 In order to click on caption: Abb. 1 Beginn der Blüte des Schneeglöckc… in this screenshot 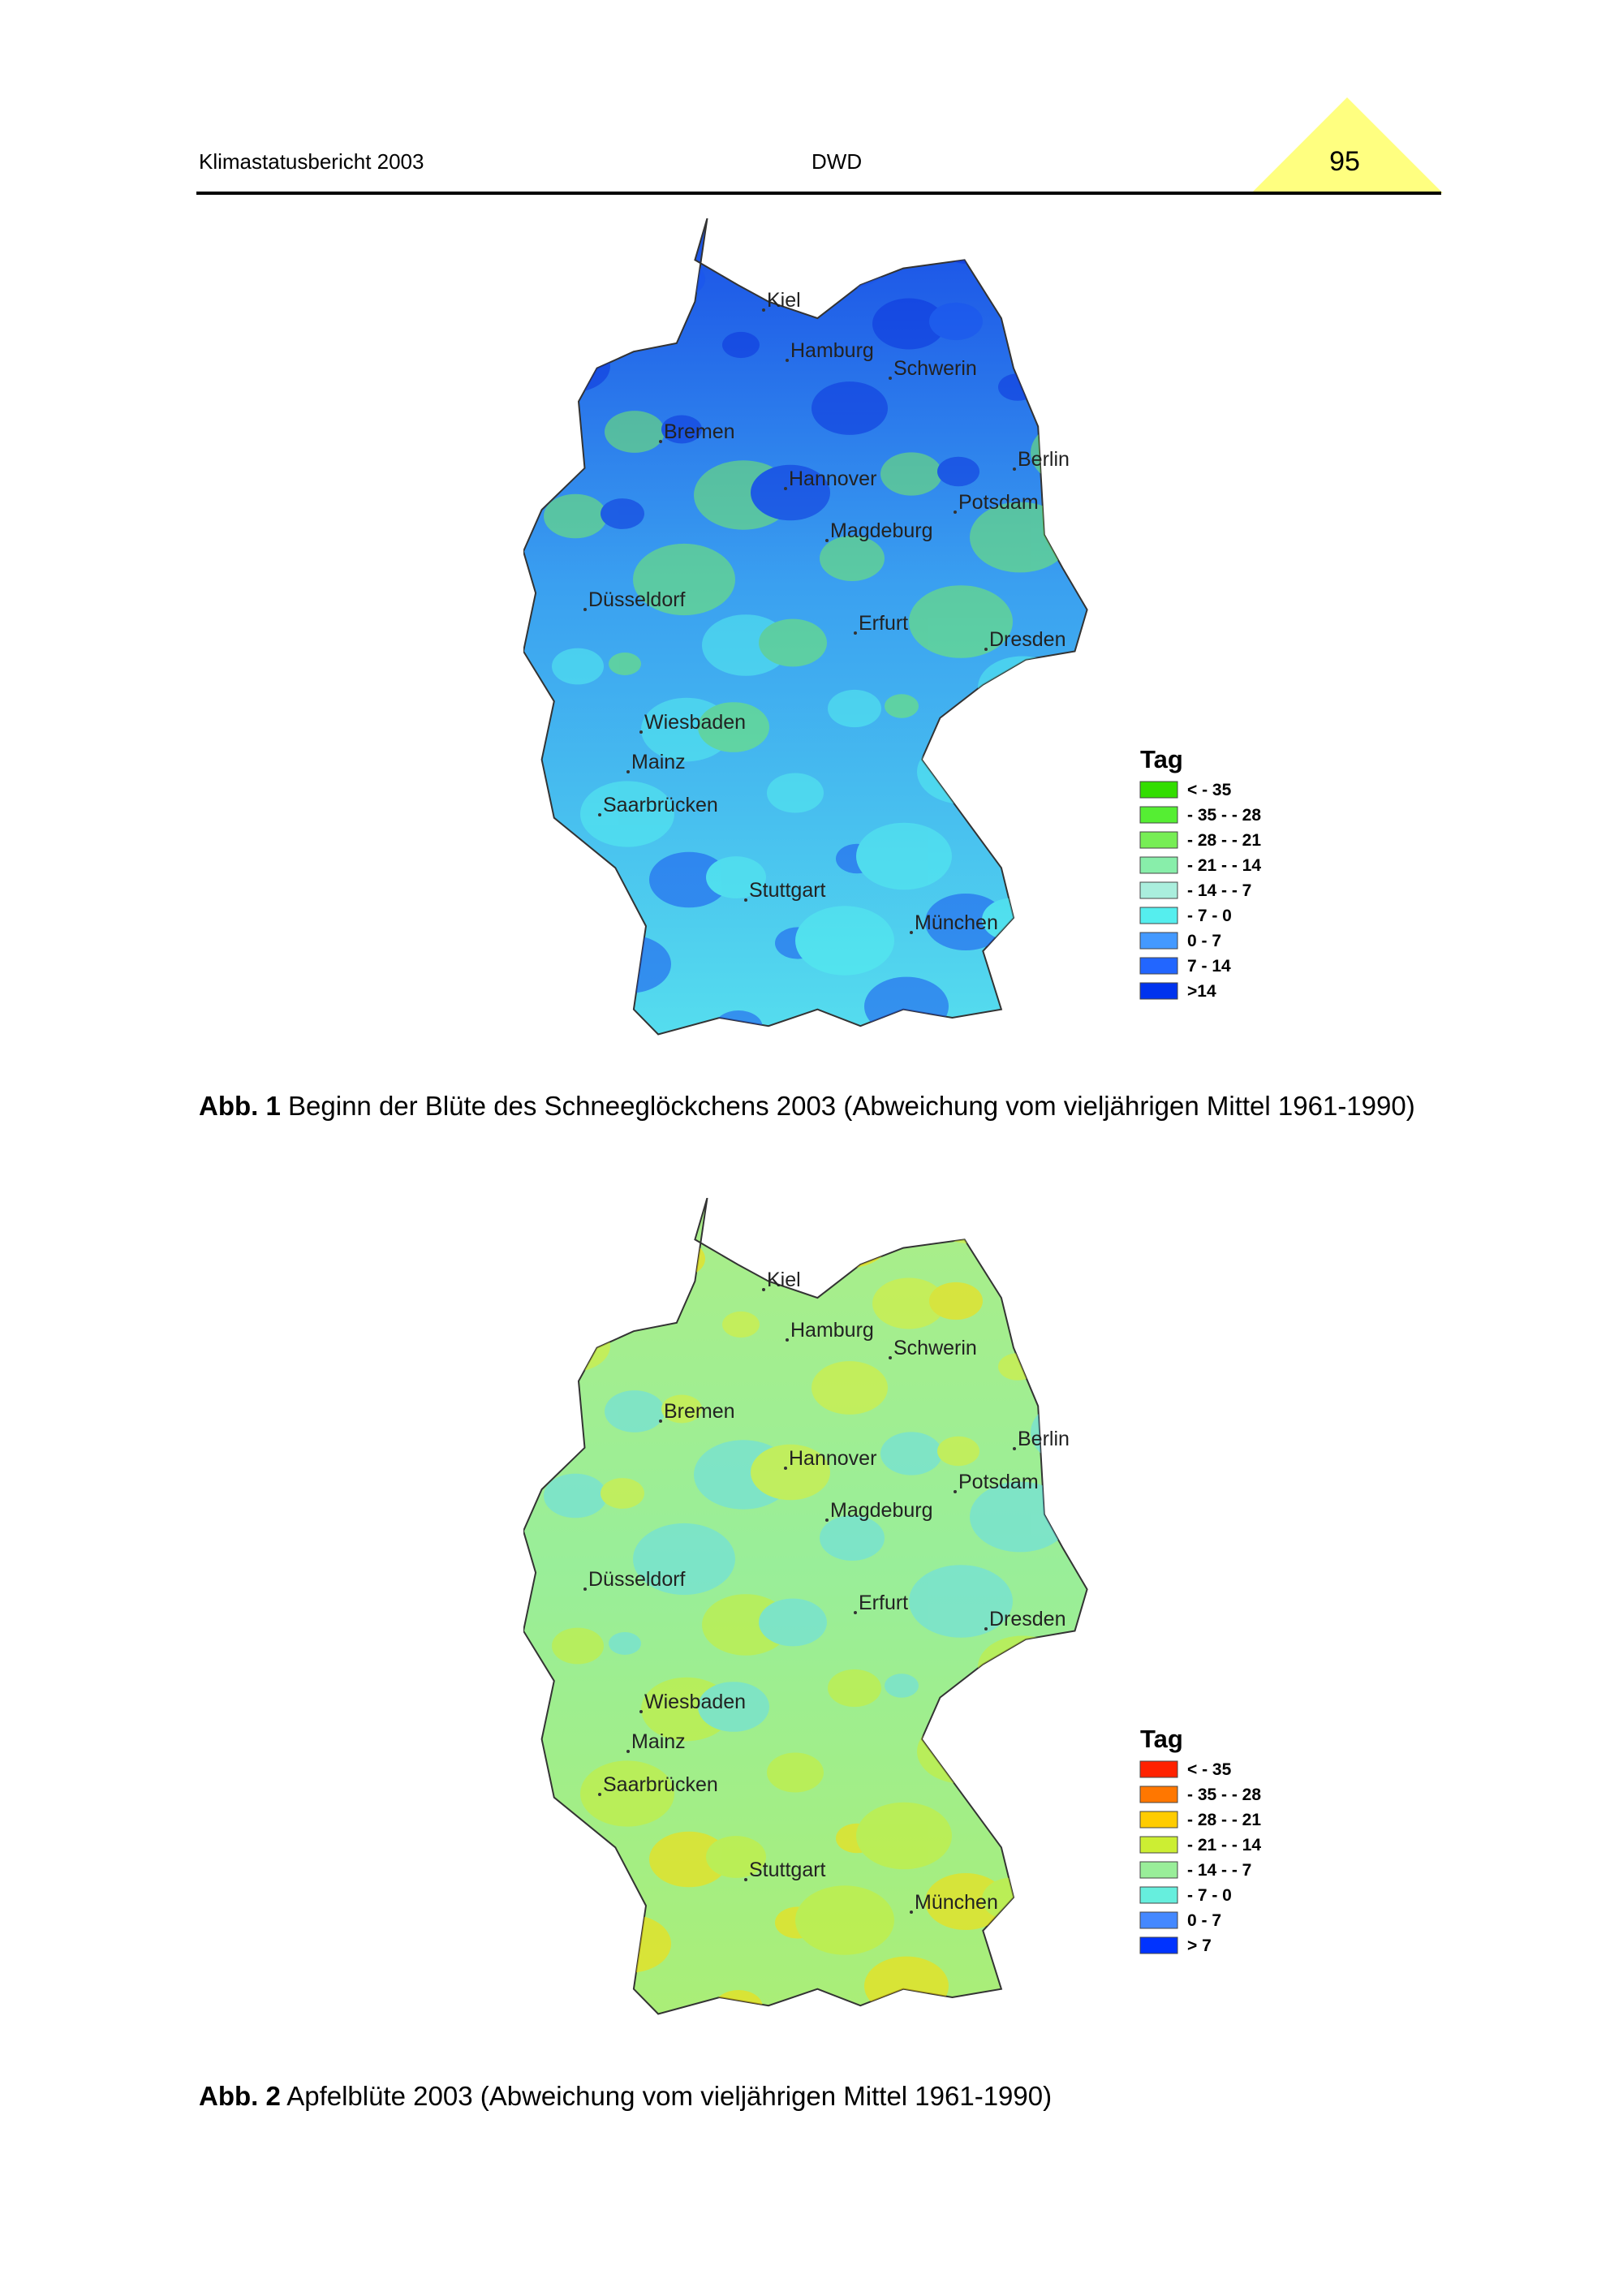, I will do `click(819, 1107)`.